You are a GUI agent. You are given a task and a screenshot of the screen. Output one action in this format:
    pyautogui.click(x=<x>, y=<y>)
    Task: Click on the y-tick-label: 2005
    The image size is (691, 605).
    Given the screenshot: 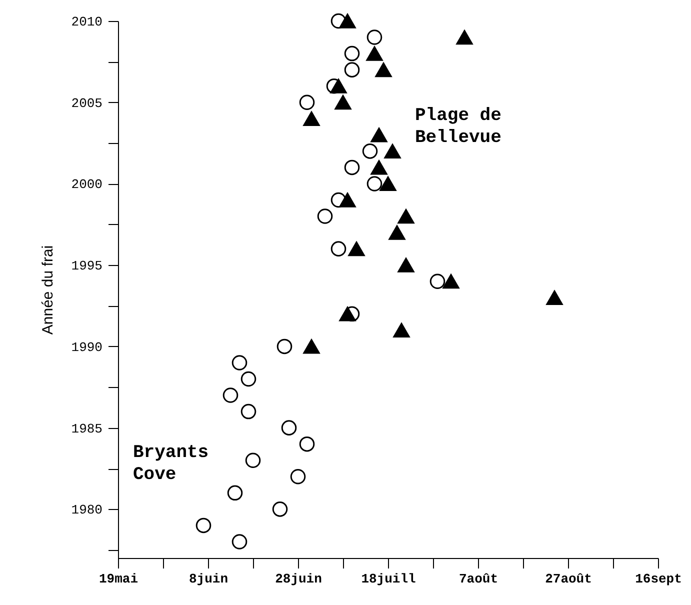 What is the action you would take?
    pyautogui.click(x=86, y=103)
    